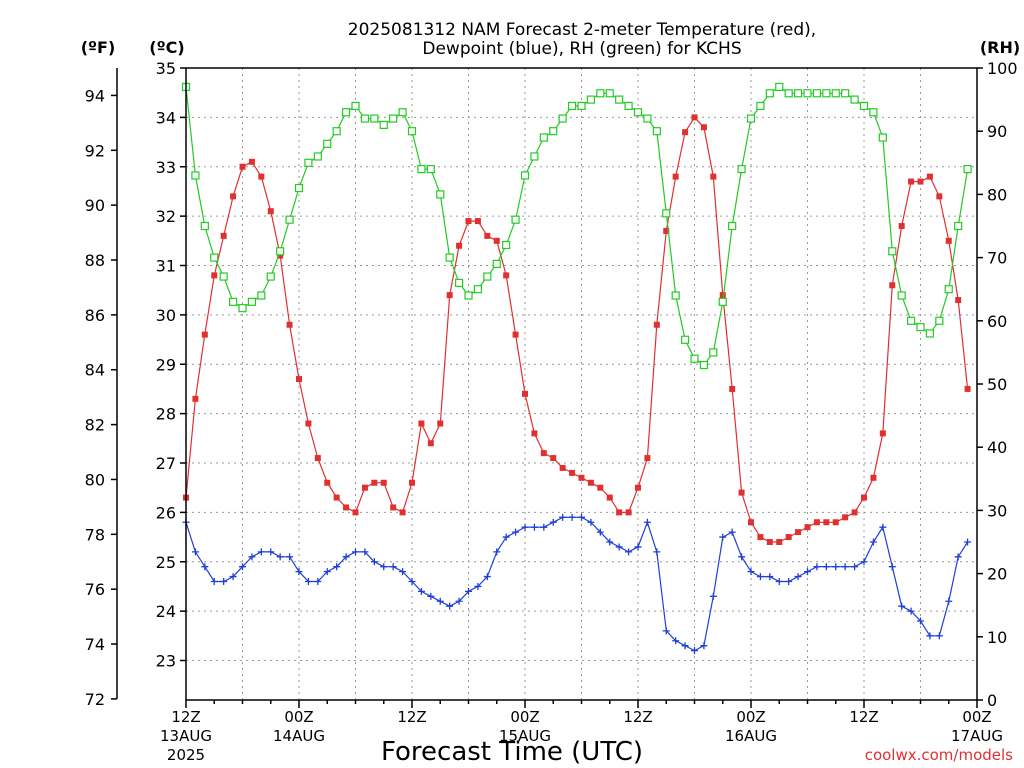 This screenshot has width=1024, height=768. I want to click on fahrenheit-tick-label: 90, so click(95, 205).